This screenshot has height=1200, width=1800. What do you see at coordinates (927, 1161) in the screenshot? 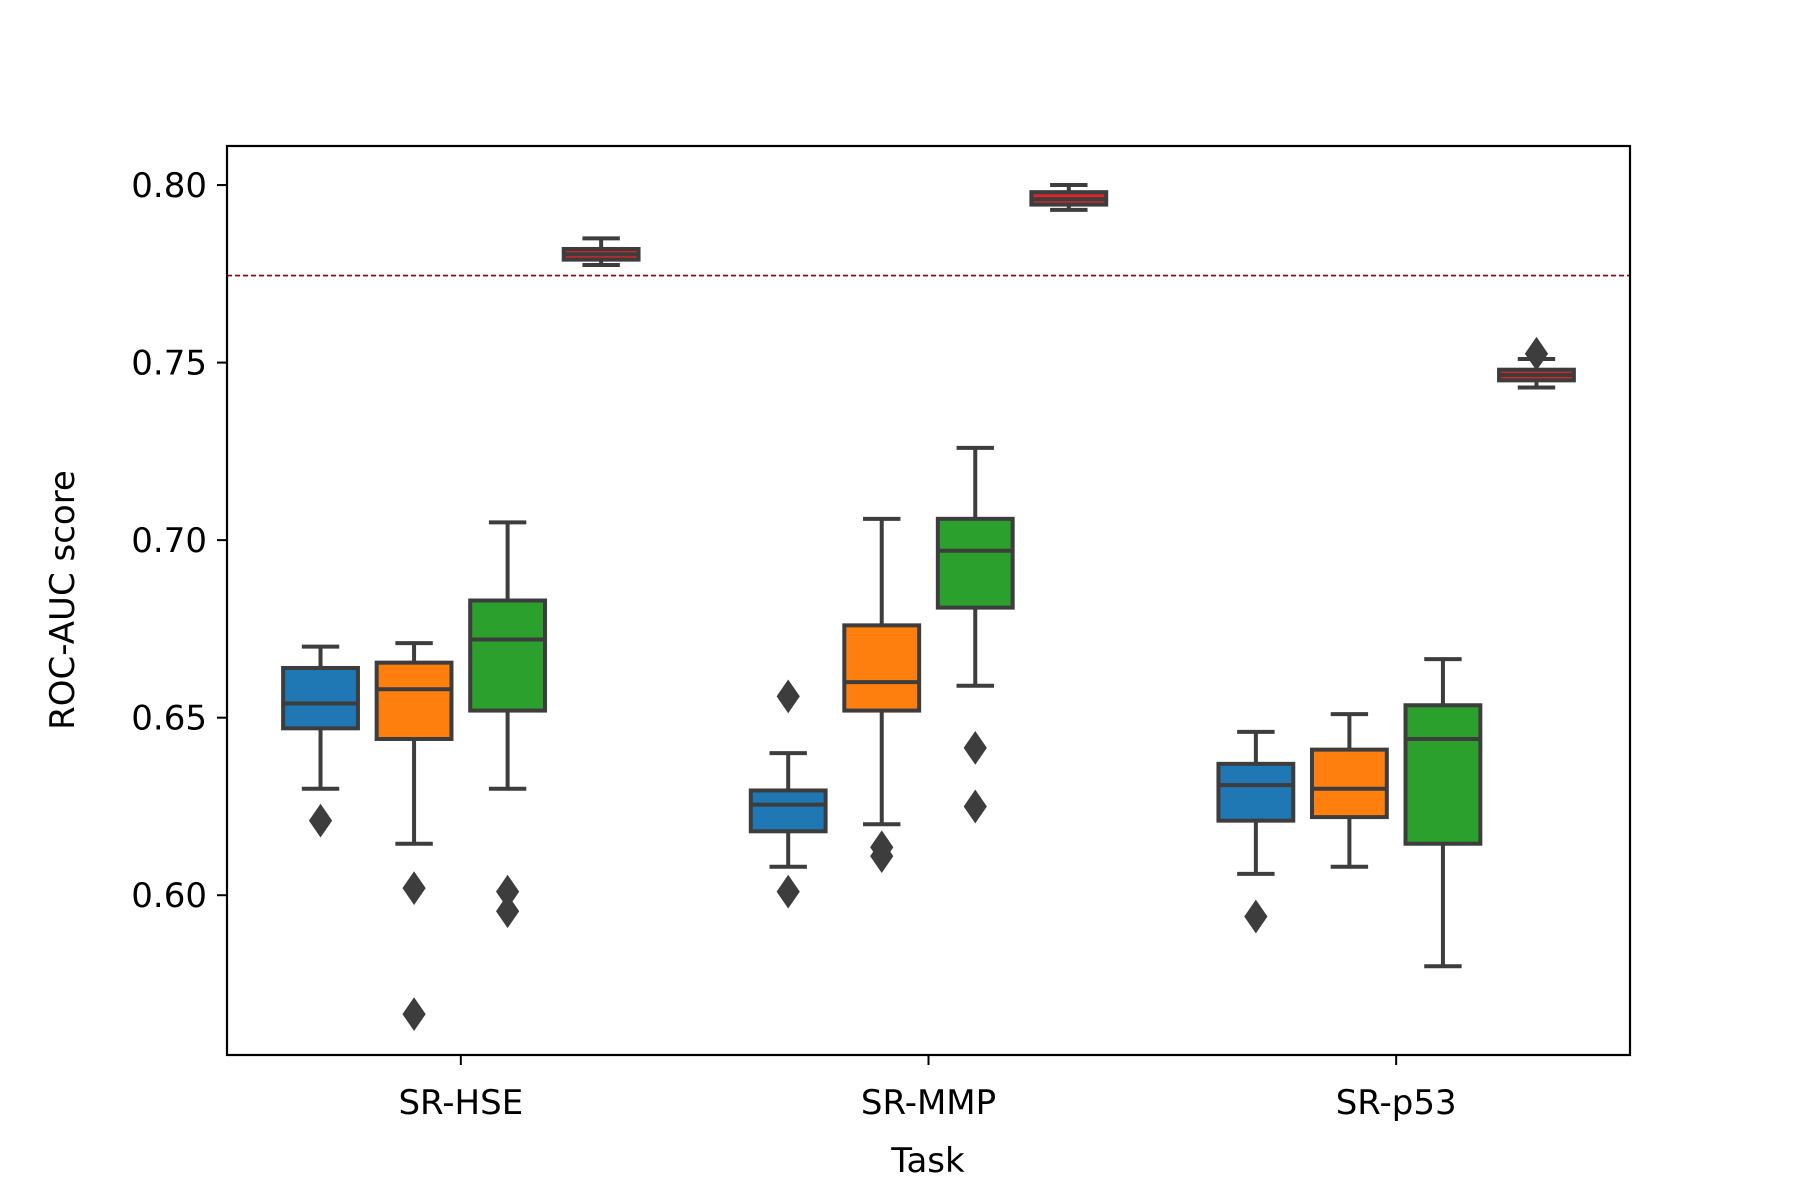
I see `x-axis-label: Task` at bounding box center [927, 1161].